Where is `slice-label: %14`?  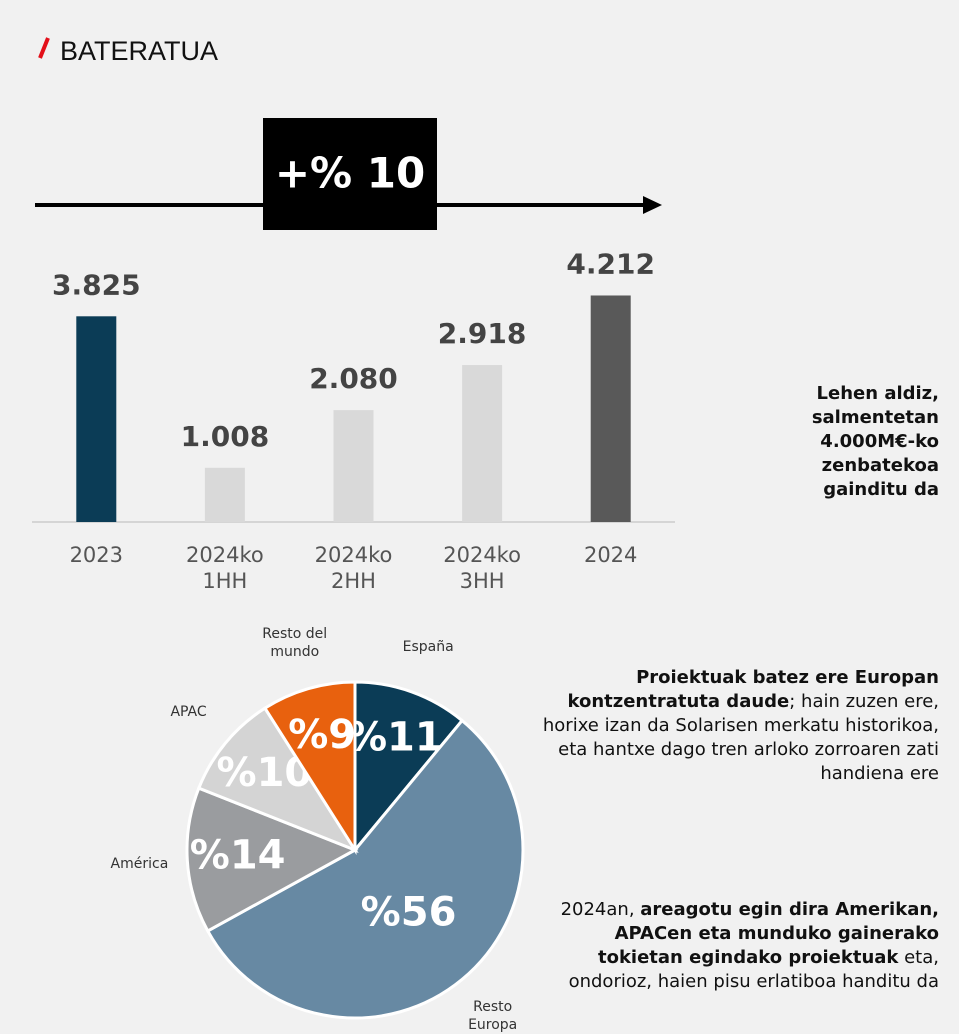
slice-label: %14 is located at coordinates (238, 855).